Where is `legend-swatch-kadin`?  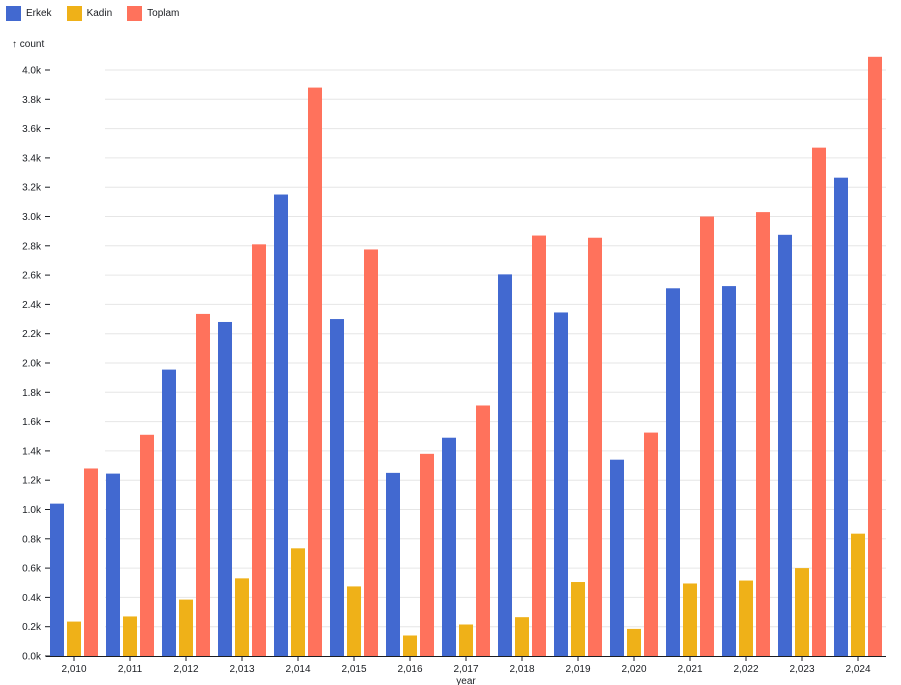
legend-swatch-kadin is located at coordinates (74, 13).